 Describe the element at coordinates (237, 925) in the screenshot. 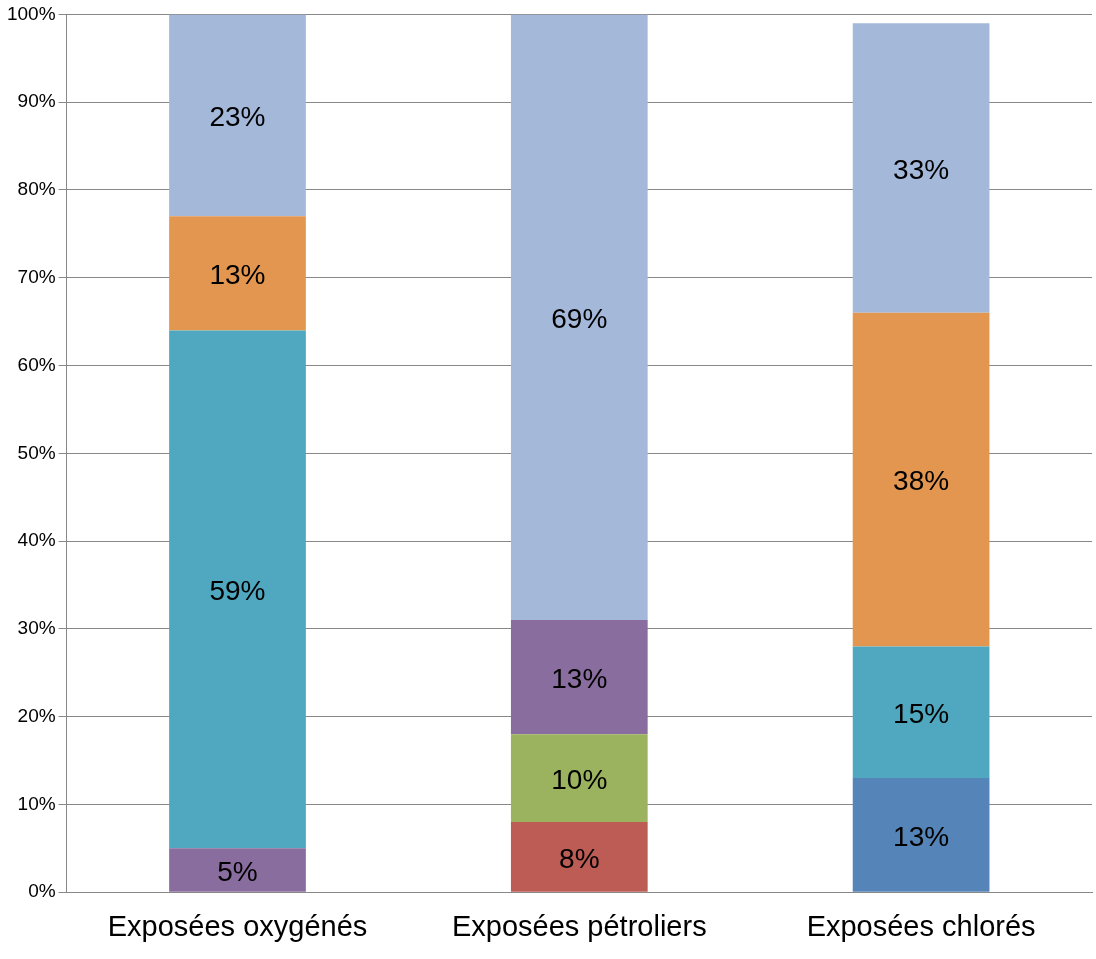

I see `x-tick-label: Exposées oxygénés` at that location.